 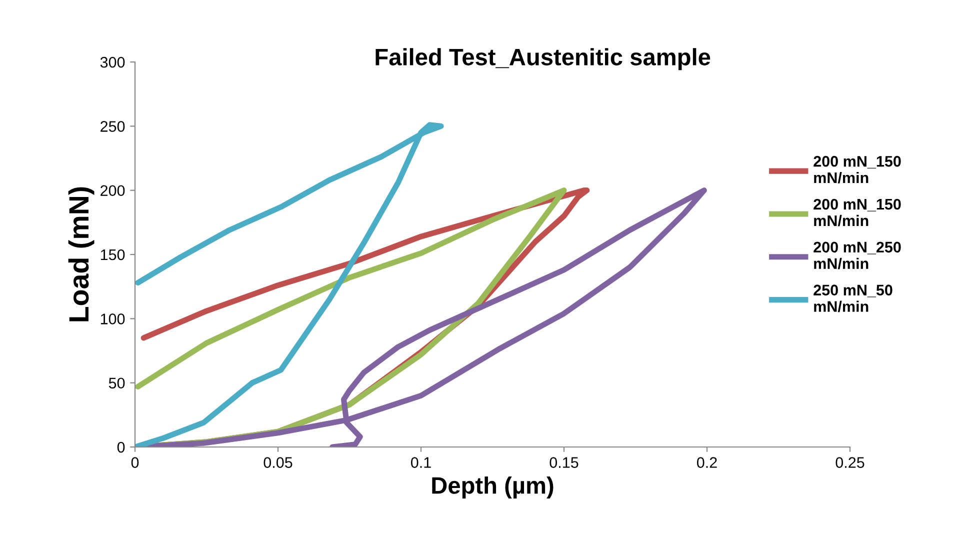 What do you see at coordinates (112, 62) in the screenshot?
I see `y-tick-label: 300` at bounding box center [112, 62].